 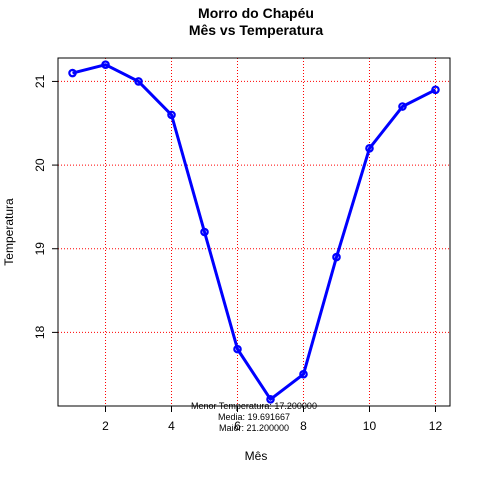 I want to click on y-tick-label: 18, so click(x=40, y=332).